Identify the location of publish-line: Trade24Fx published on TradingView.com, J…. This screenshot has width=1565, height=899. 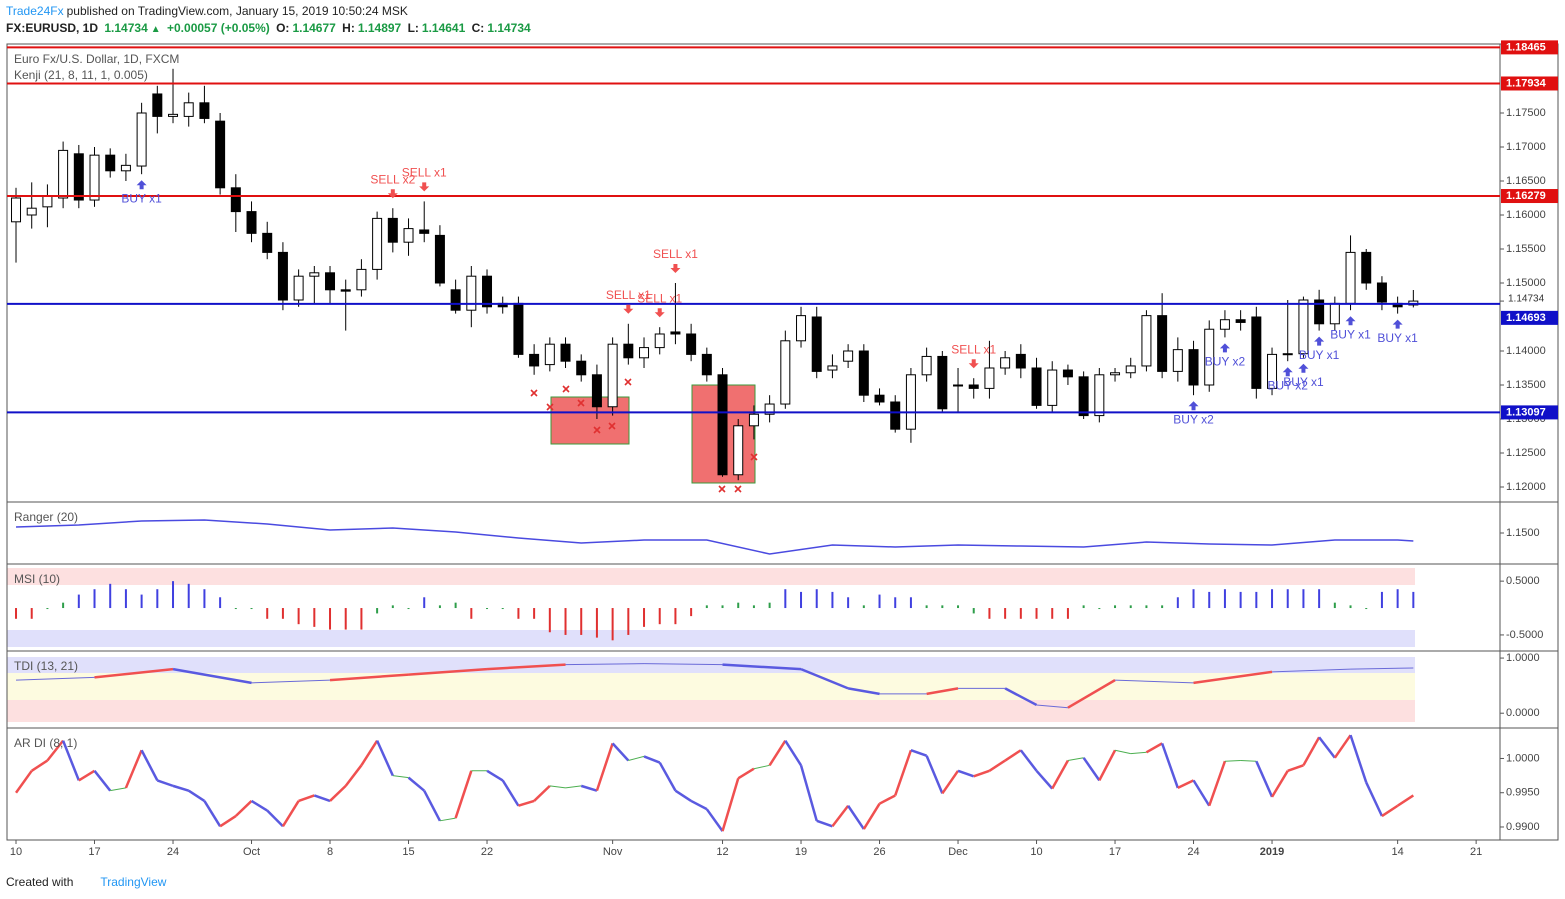
(208, 11).